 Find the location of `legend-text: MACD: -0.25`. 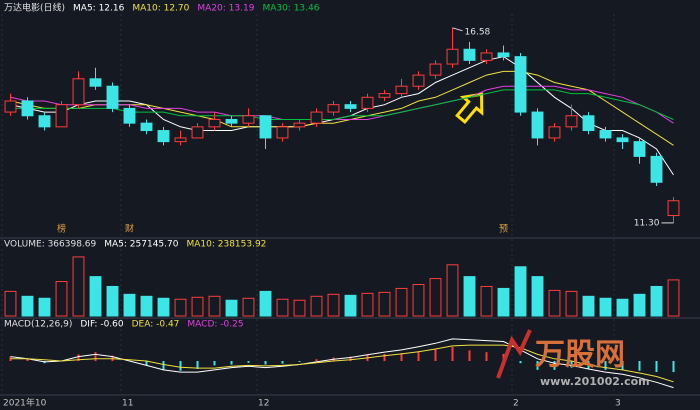

legend-text: MACD: -0.25 is located at coordinates (215, 325).